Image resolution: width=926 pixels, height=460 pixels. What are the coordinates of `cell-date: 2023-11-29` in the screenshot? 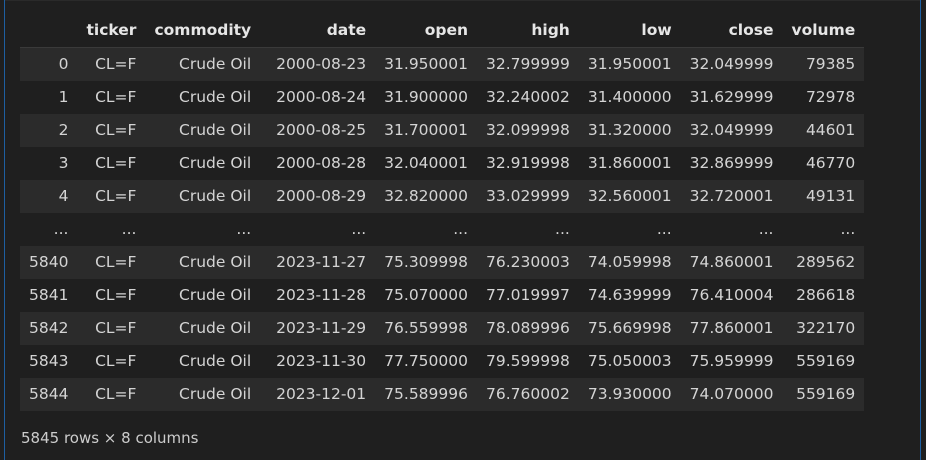 It's located at (321, 327).